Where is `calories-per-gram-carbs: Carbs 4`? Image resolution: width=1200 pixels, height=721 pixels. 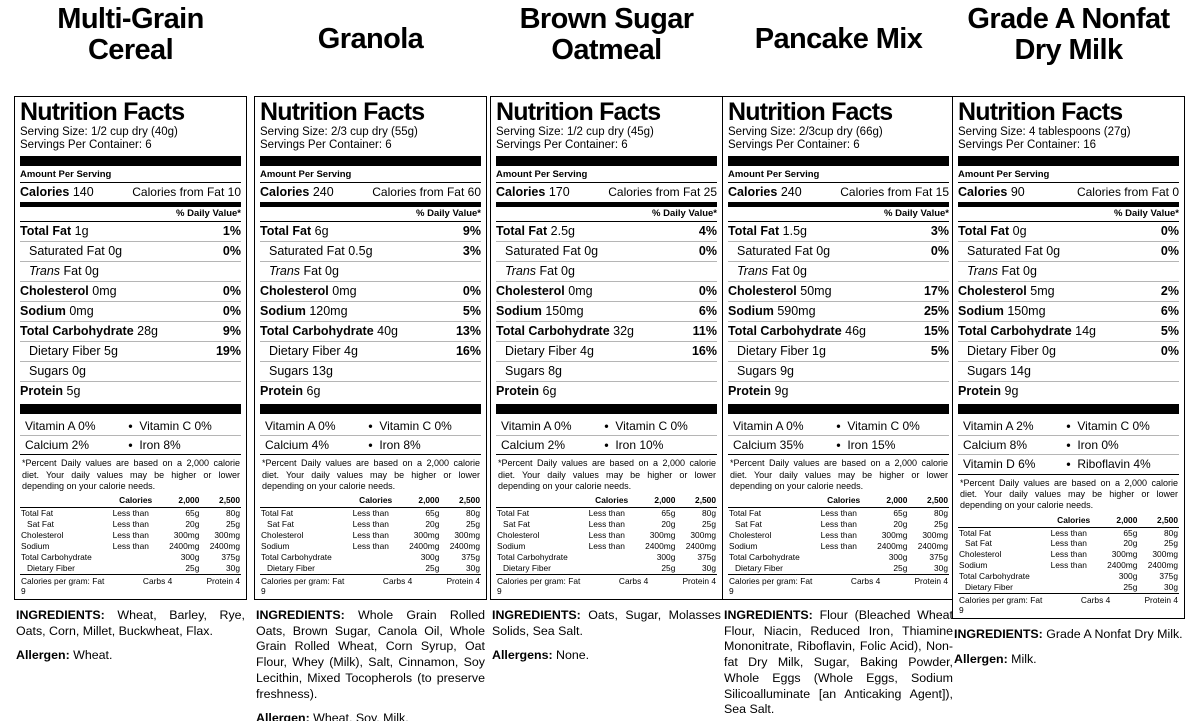 calories-per-gram-carbs: Carbs 4 is located at coordinates (397, 580).